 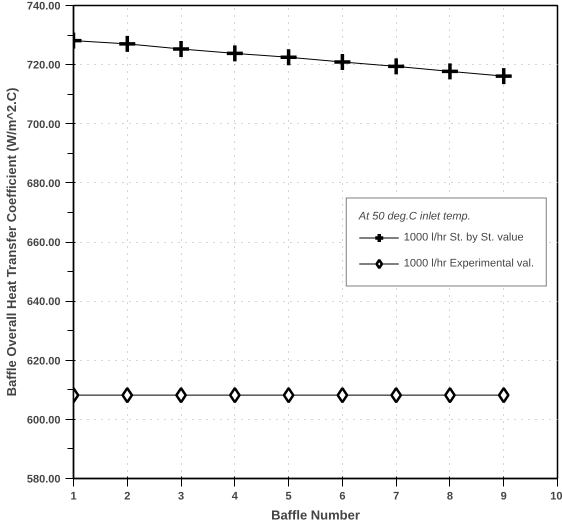 I want to click on y-tick-label: 600.00, so click(x=43, y=420).